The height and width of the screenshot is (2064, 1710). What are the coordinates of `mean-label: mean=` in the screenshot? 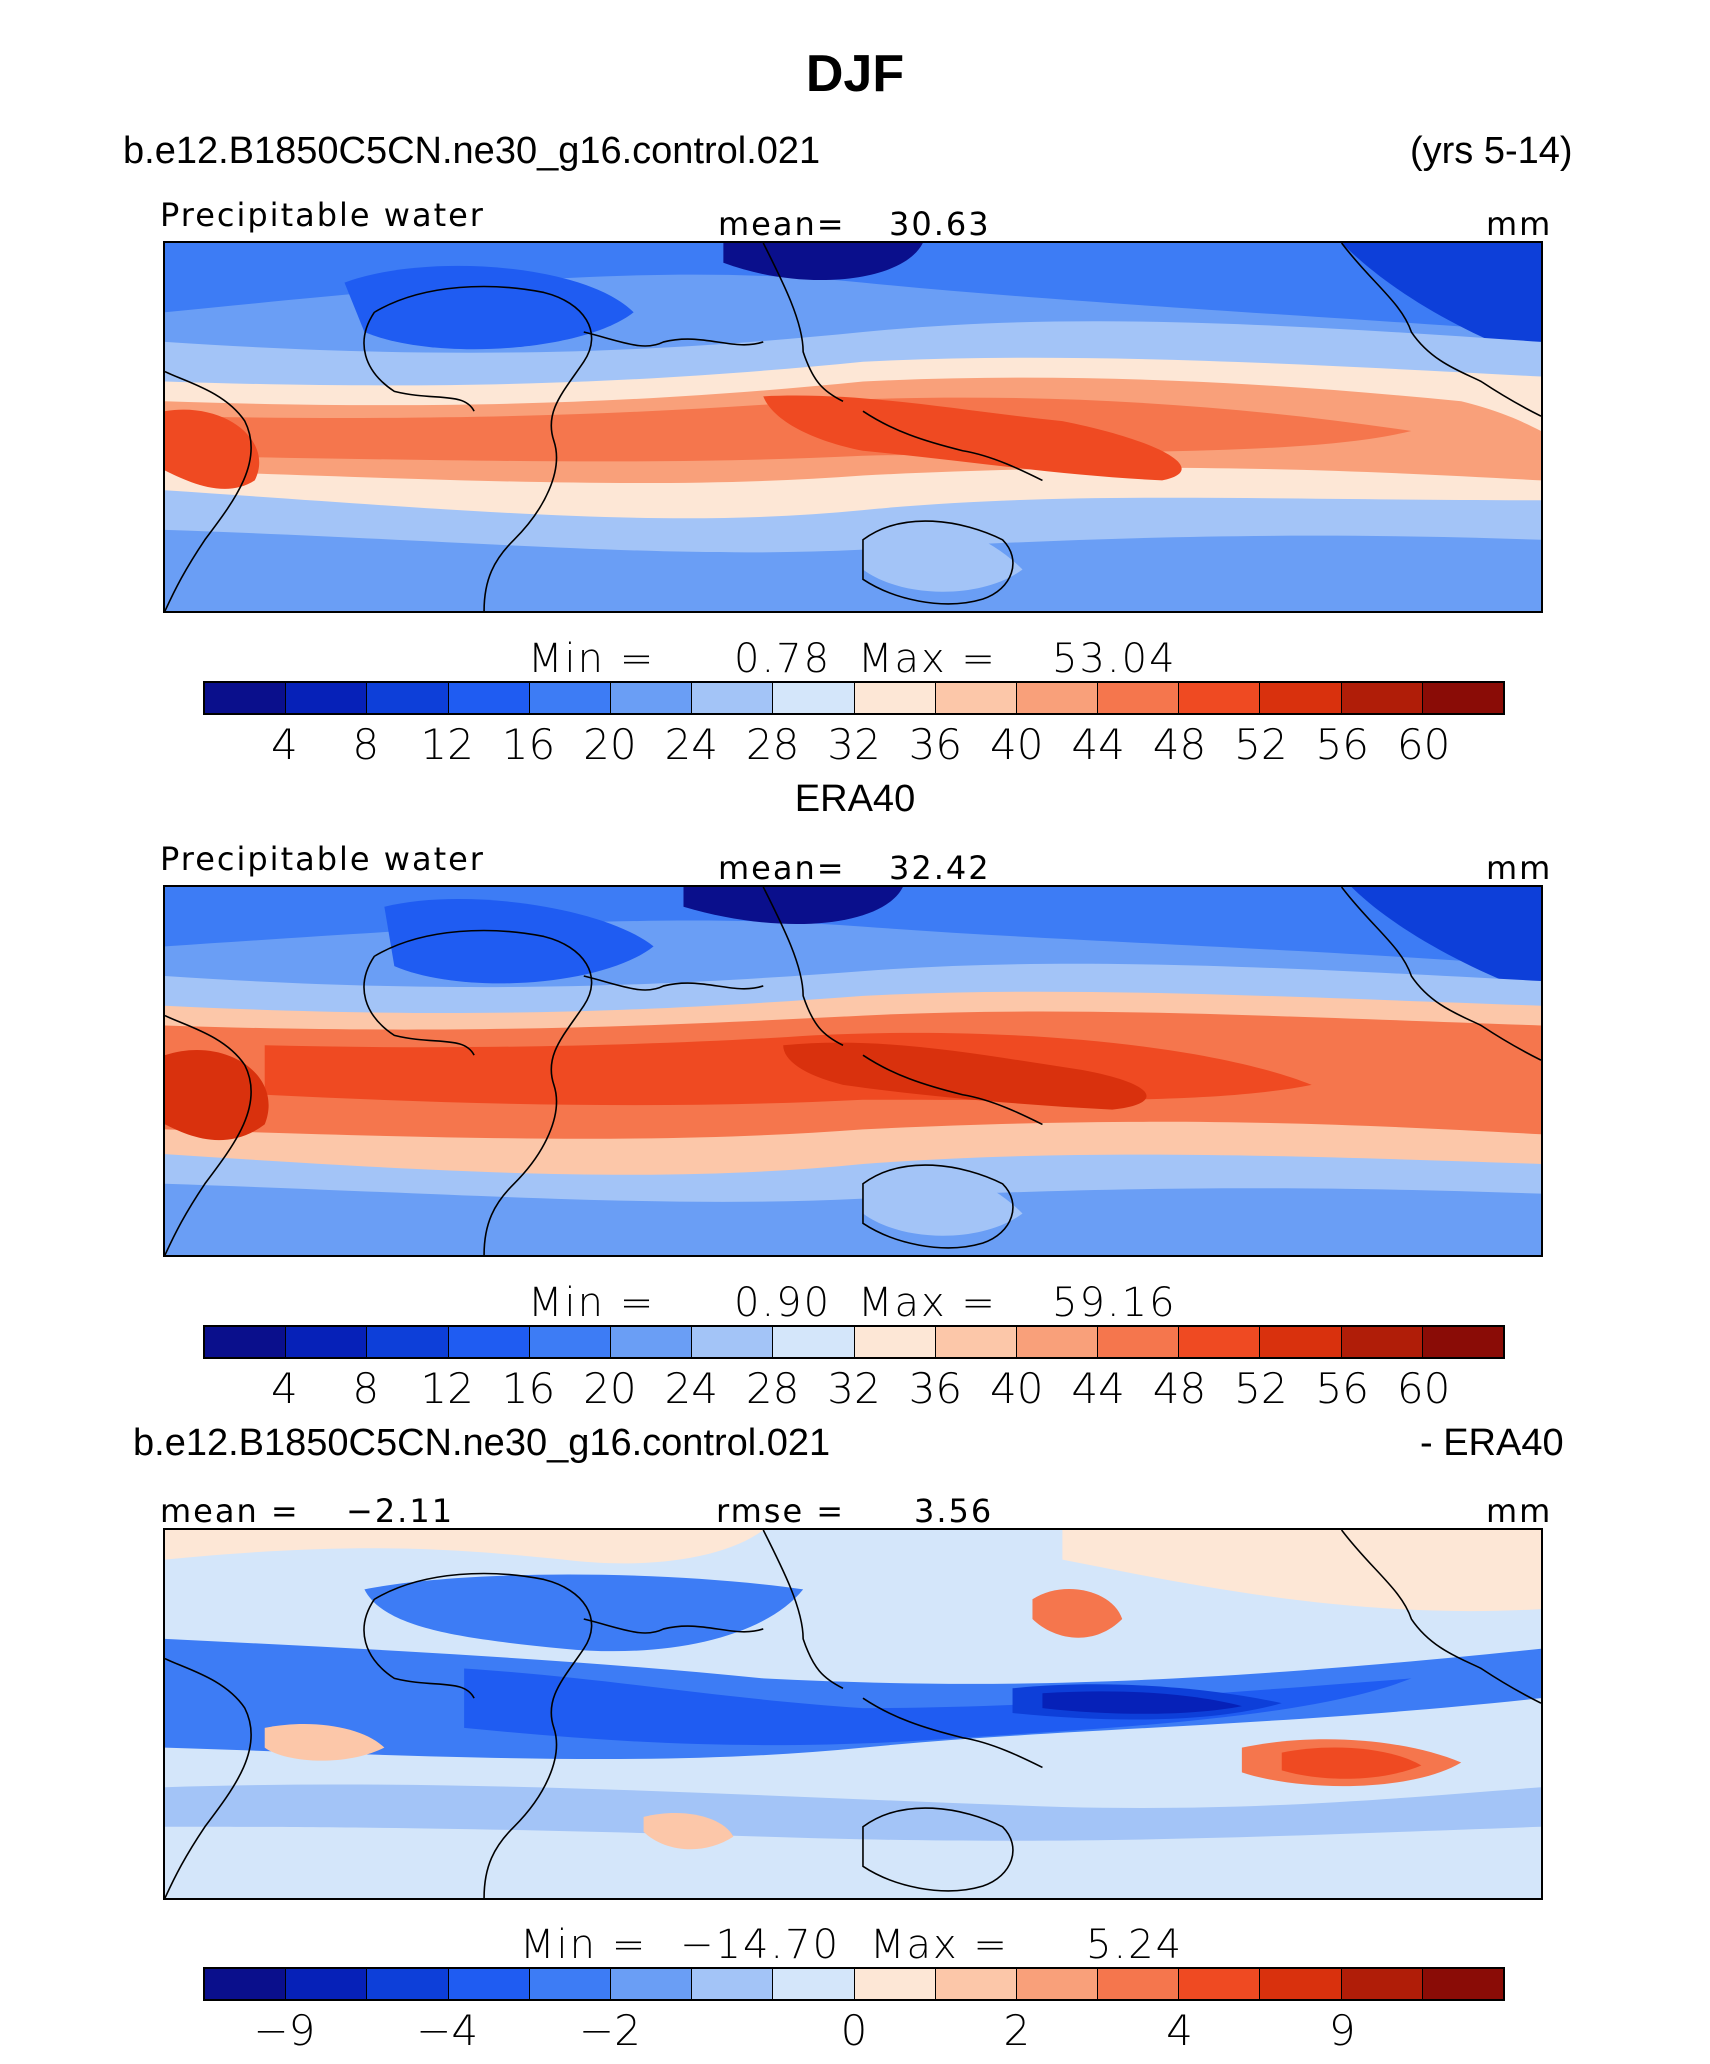 It's located at (782, 224).